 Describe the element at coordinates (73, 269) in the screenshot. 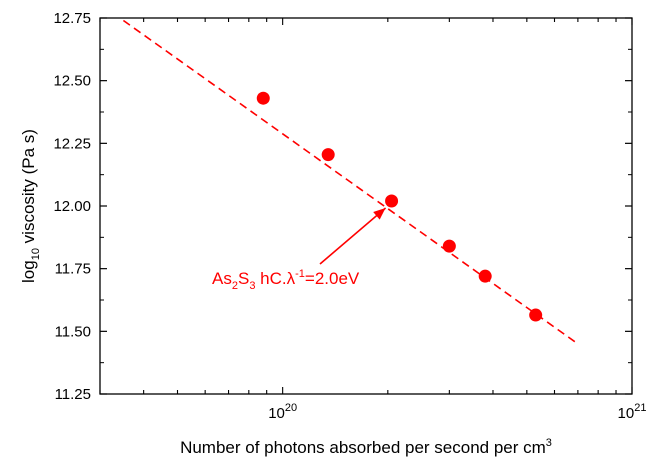

I see `y-tick-label: 11.75` at that location.